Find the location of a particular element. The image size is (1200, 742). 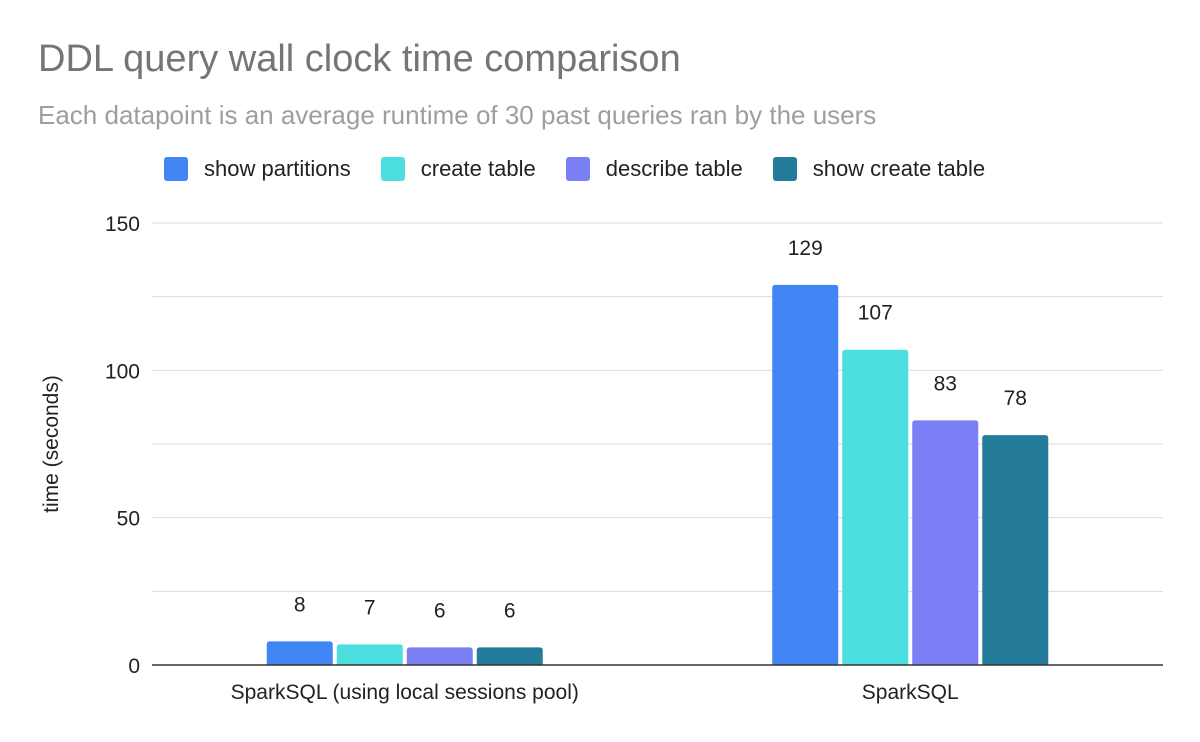

y-tick-label: 100 is located at coordinates (122, 371).